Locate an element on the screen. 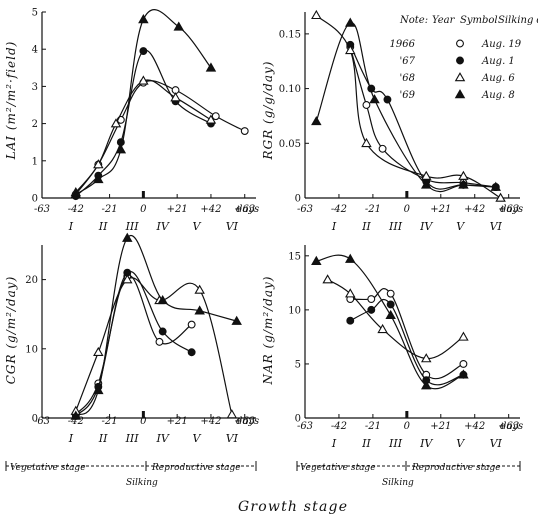 This screenshot has height=516, width=538. rgr-x-tick-label: -21 is located at coordinates (373, 209).